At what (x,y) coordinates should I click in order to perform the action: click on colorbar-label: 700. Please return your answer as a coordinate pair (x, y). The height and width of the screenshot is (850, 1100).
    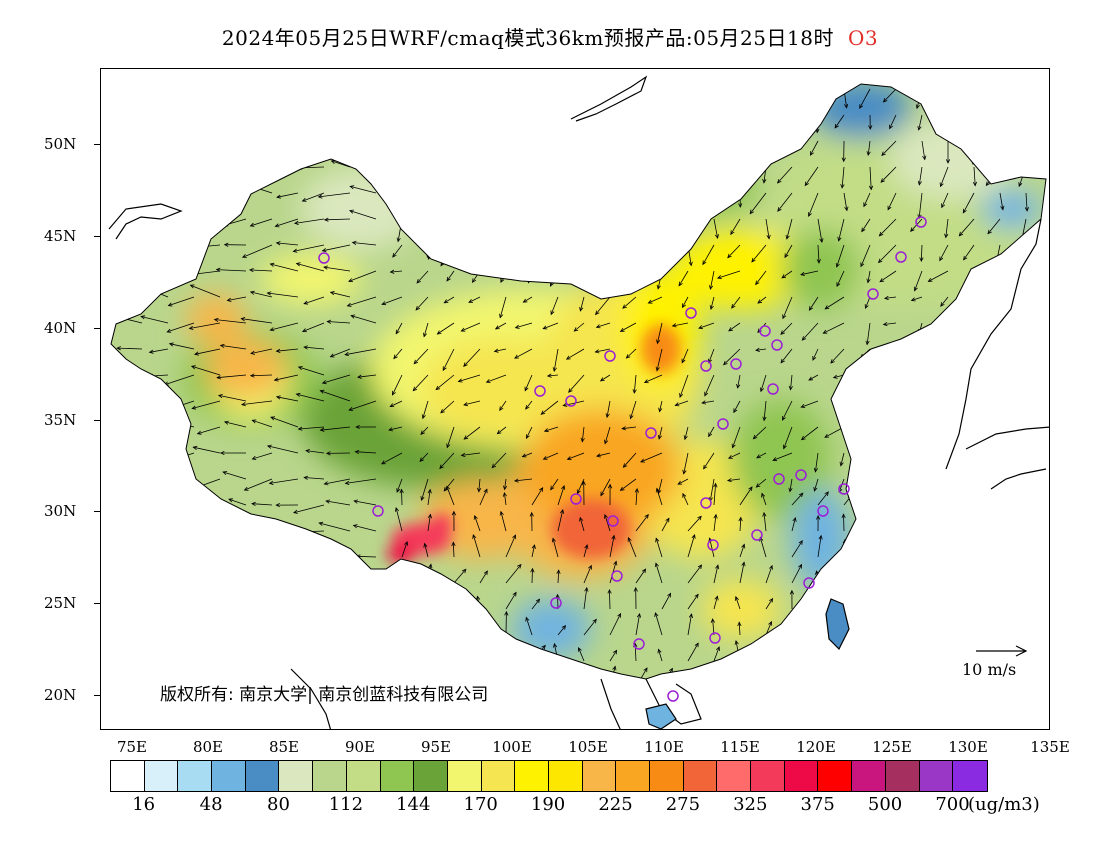
    Looking at the image, I should click on (952, 804).